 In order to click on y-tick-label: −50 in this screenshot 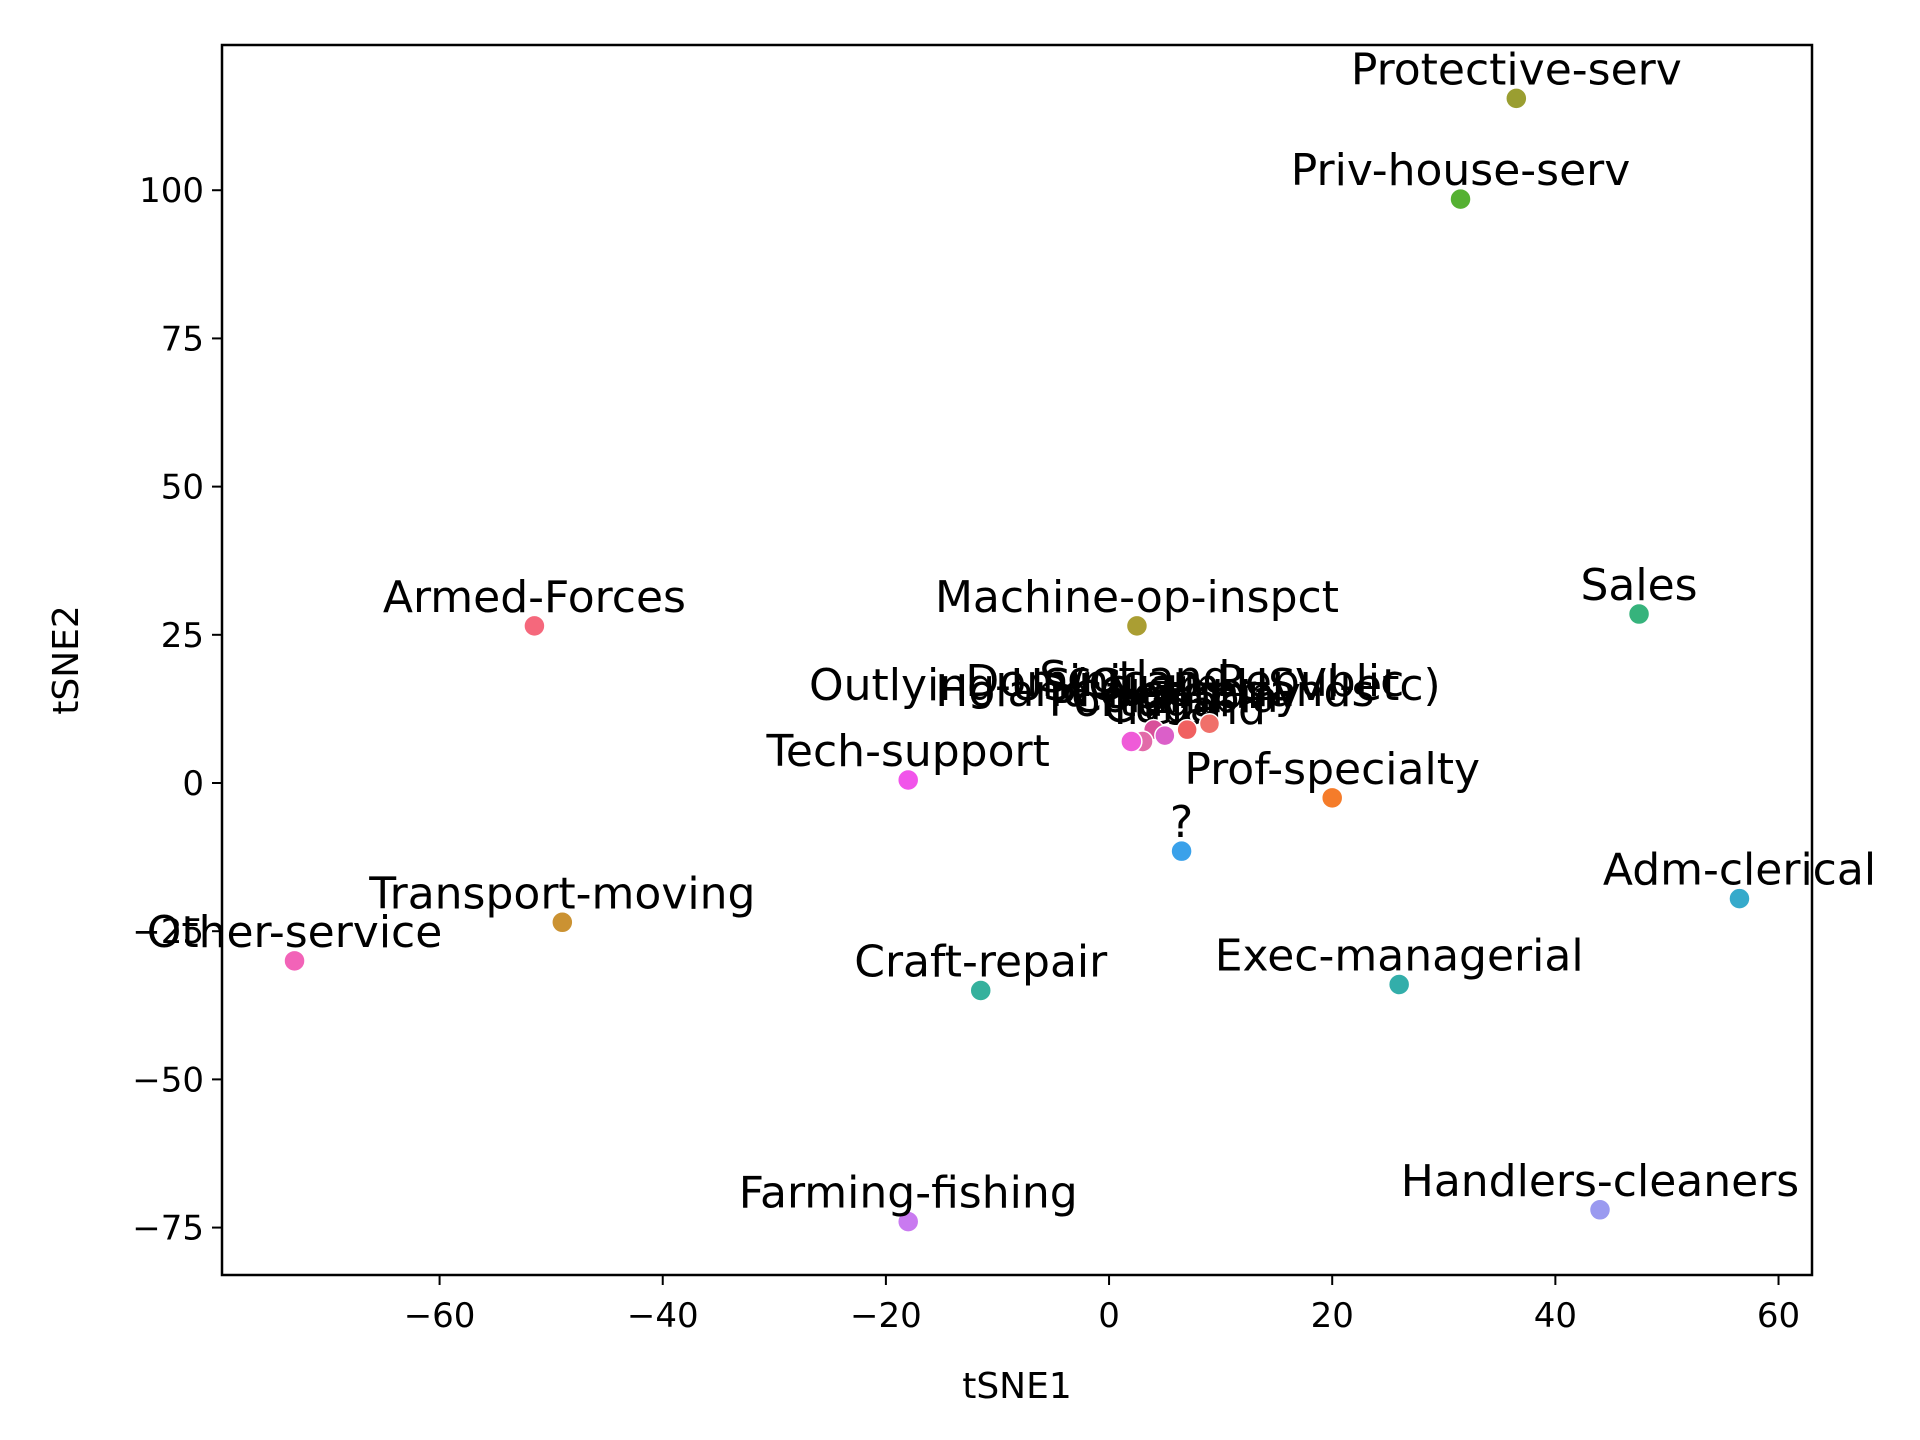, I will do `click(168, 1080)`.